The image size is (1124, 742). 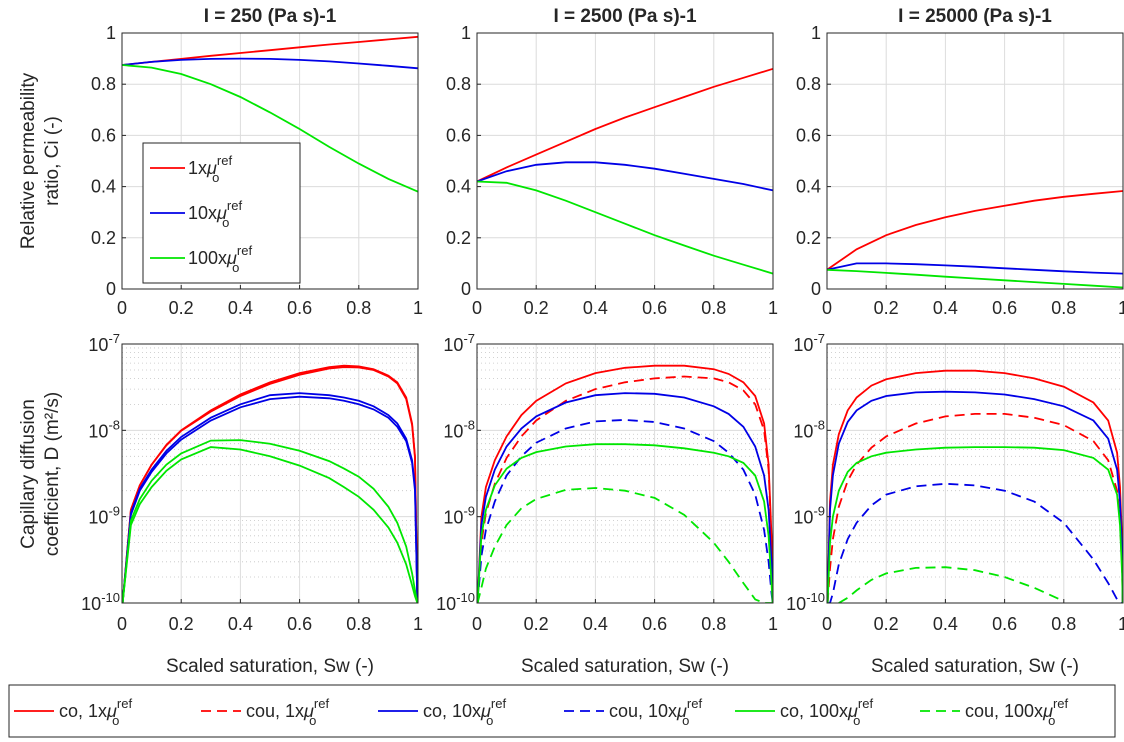 I want to click on bottom-legend, so click(x=562, y=711).